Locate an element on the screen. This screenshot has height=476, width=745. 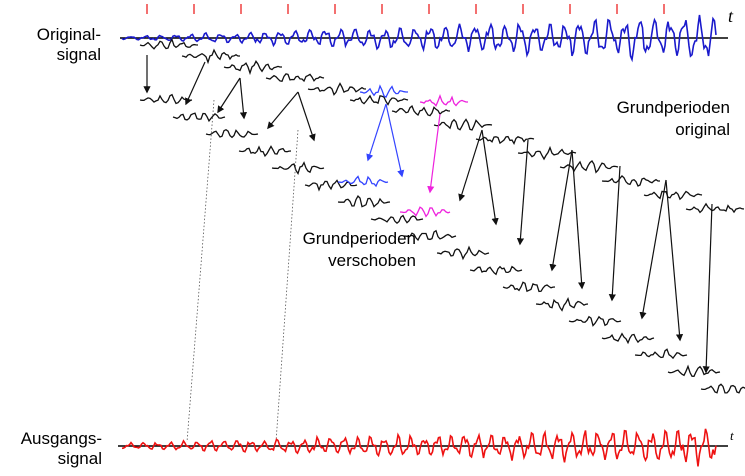
original-signal-waveform is located at coordinates (419, 38).